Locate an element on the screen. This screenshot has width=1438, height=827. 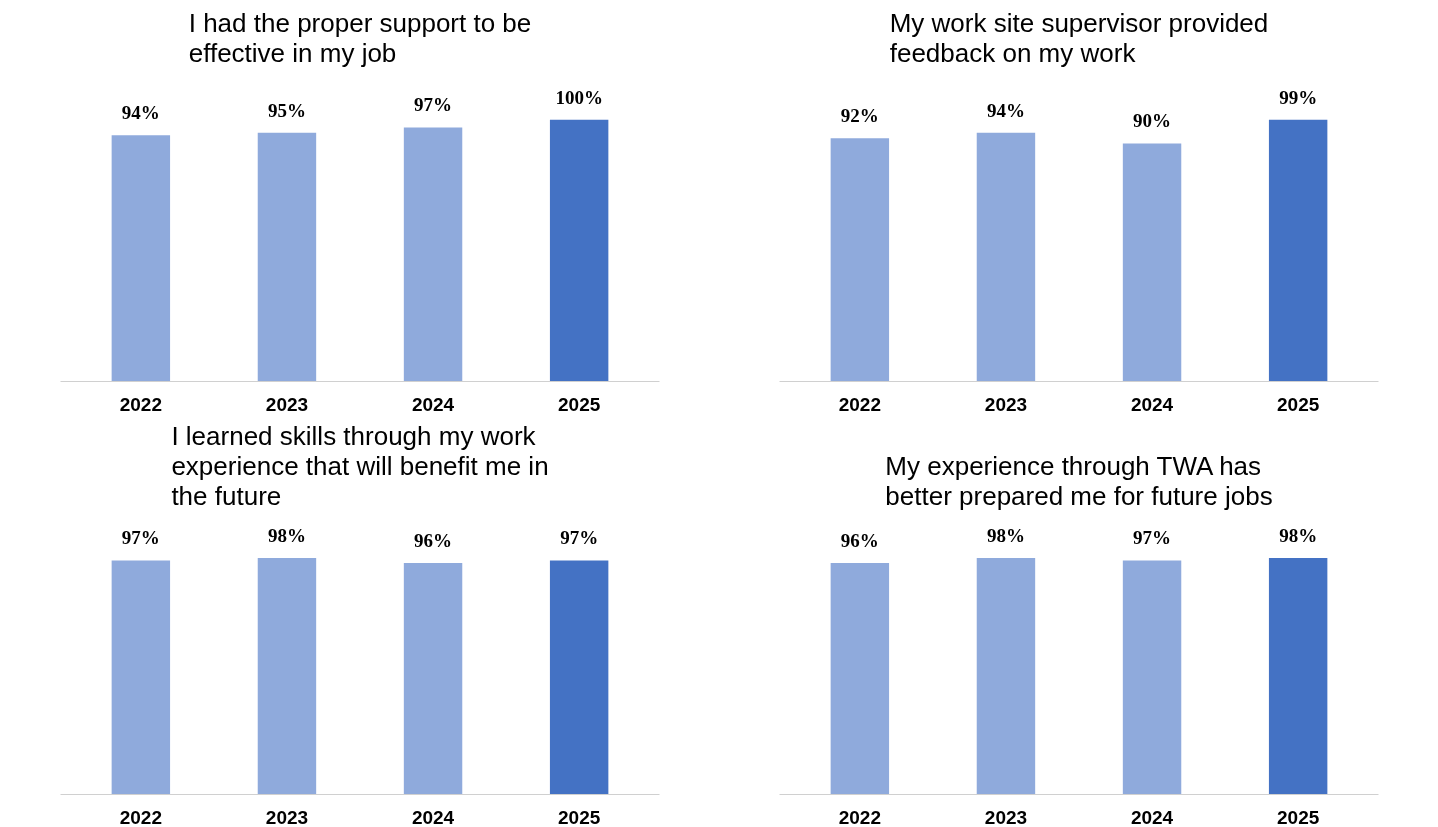
chart-title: I learned skills through my work experience that will benefit me in the future is located at coordinates (360, 465).